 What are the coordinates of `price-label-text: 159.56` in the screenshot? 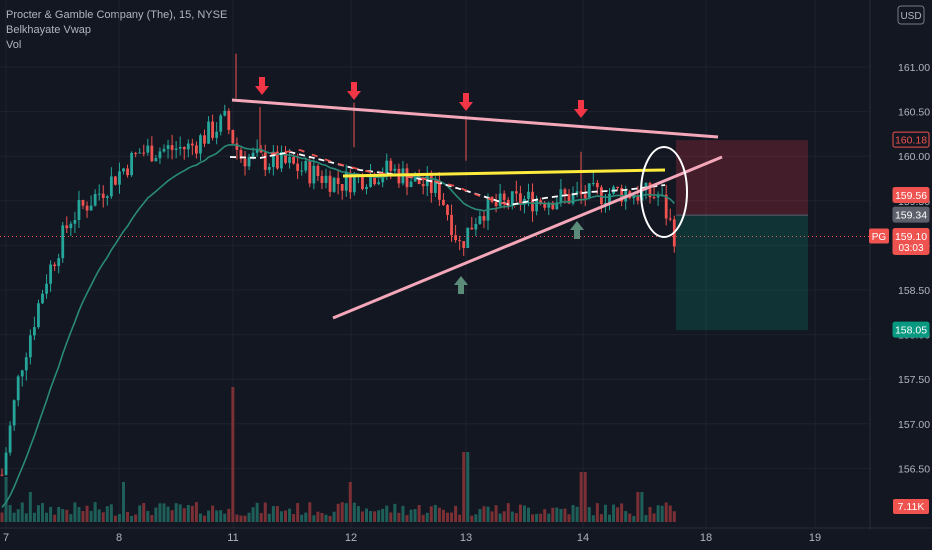 It's located at (911, 196).